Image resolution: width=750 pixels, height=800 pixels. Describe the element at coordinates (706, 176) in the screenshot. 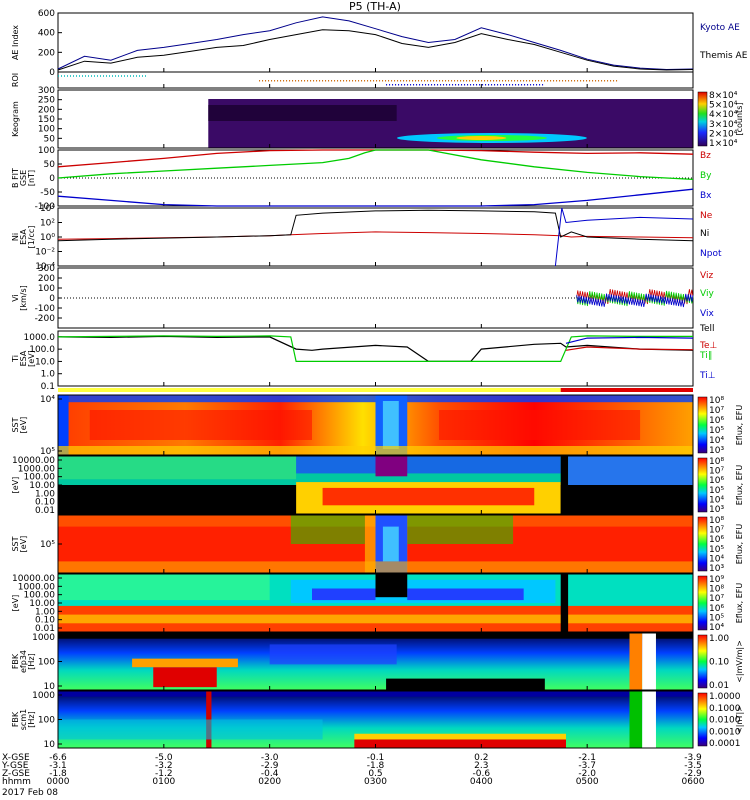

I see `bfield-legend-by: By` at that location.